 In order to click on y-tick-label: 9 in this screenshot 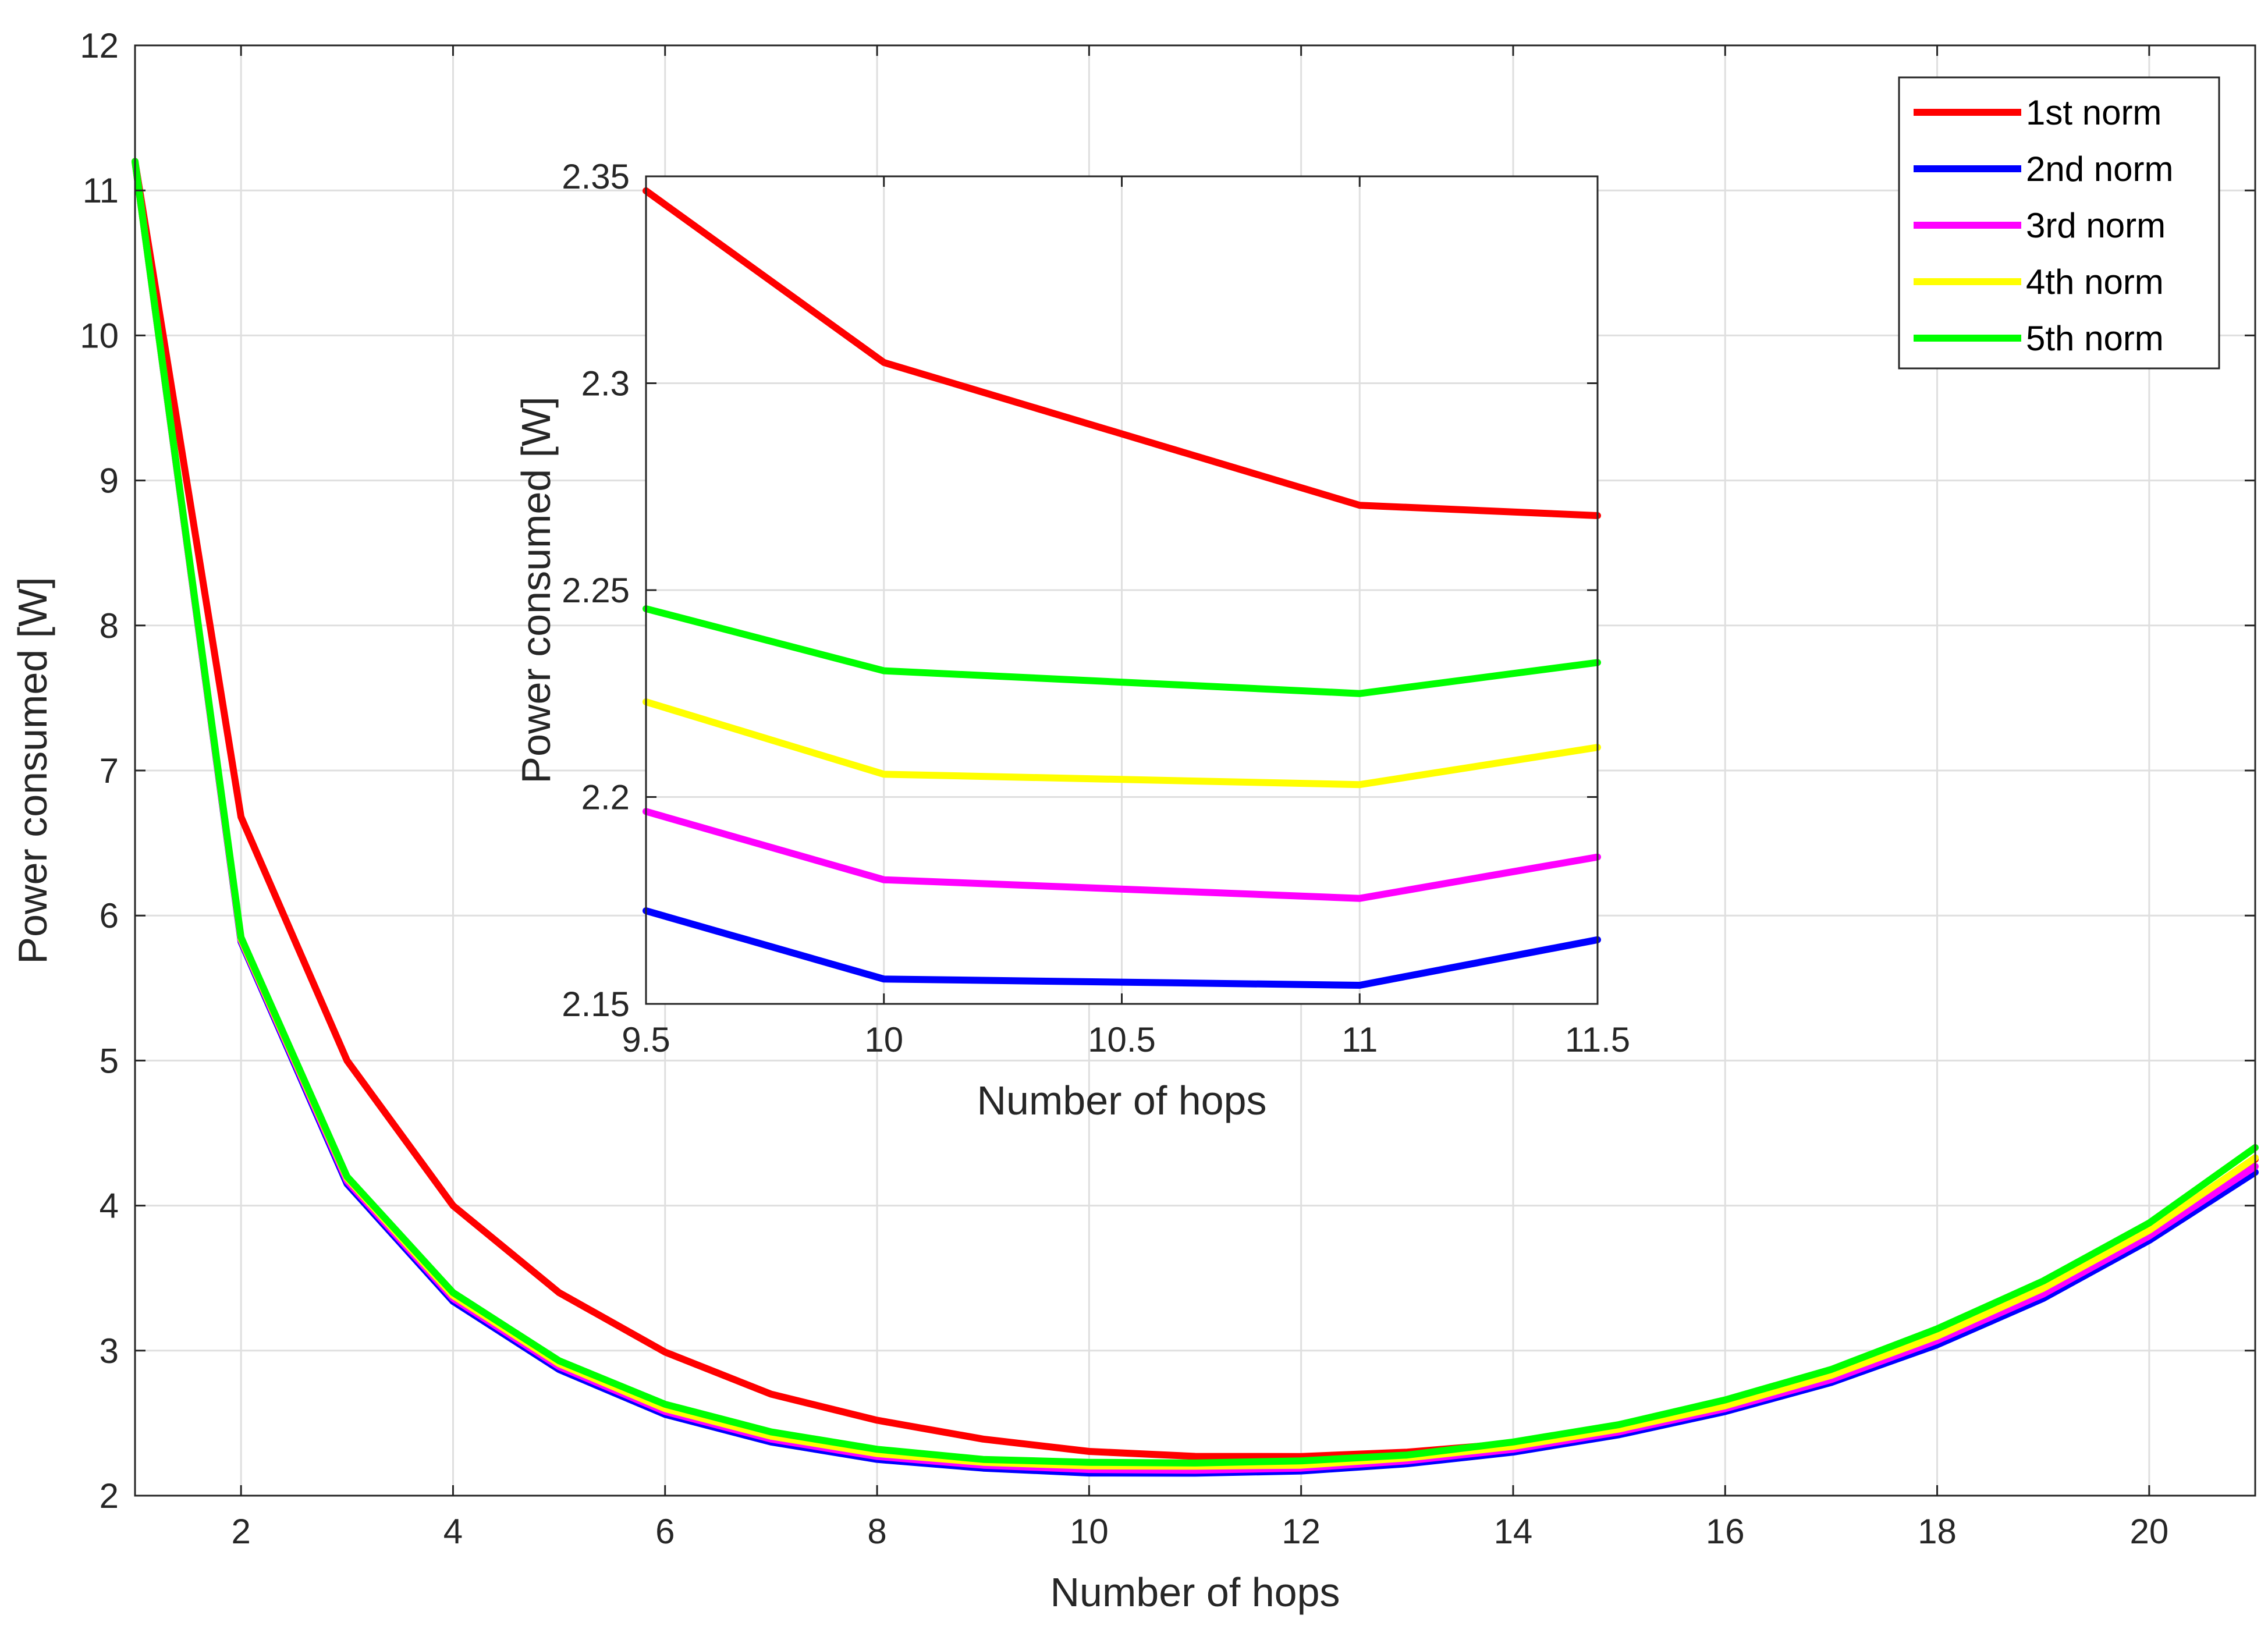, I will do `click(109, 481)`.